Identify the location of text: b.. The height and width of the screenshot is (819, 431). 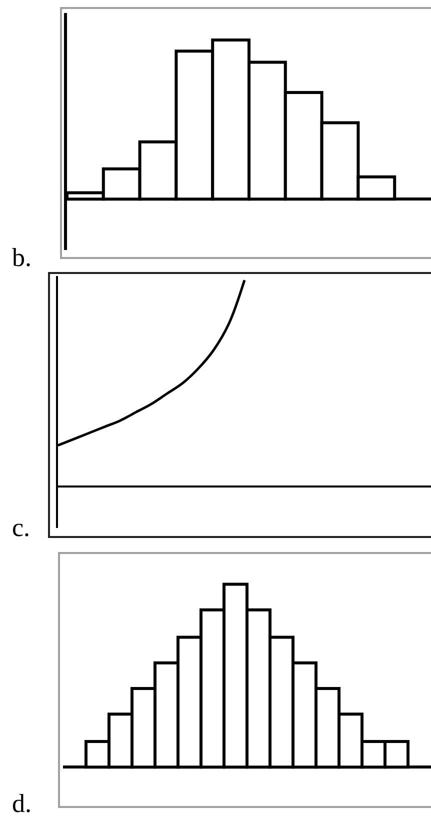
(22, 257).